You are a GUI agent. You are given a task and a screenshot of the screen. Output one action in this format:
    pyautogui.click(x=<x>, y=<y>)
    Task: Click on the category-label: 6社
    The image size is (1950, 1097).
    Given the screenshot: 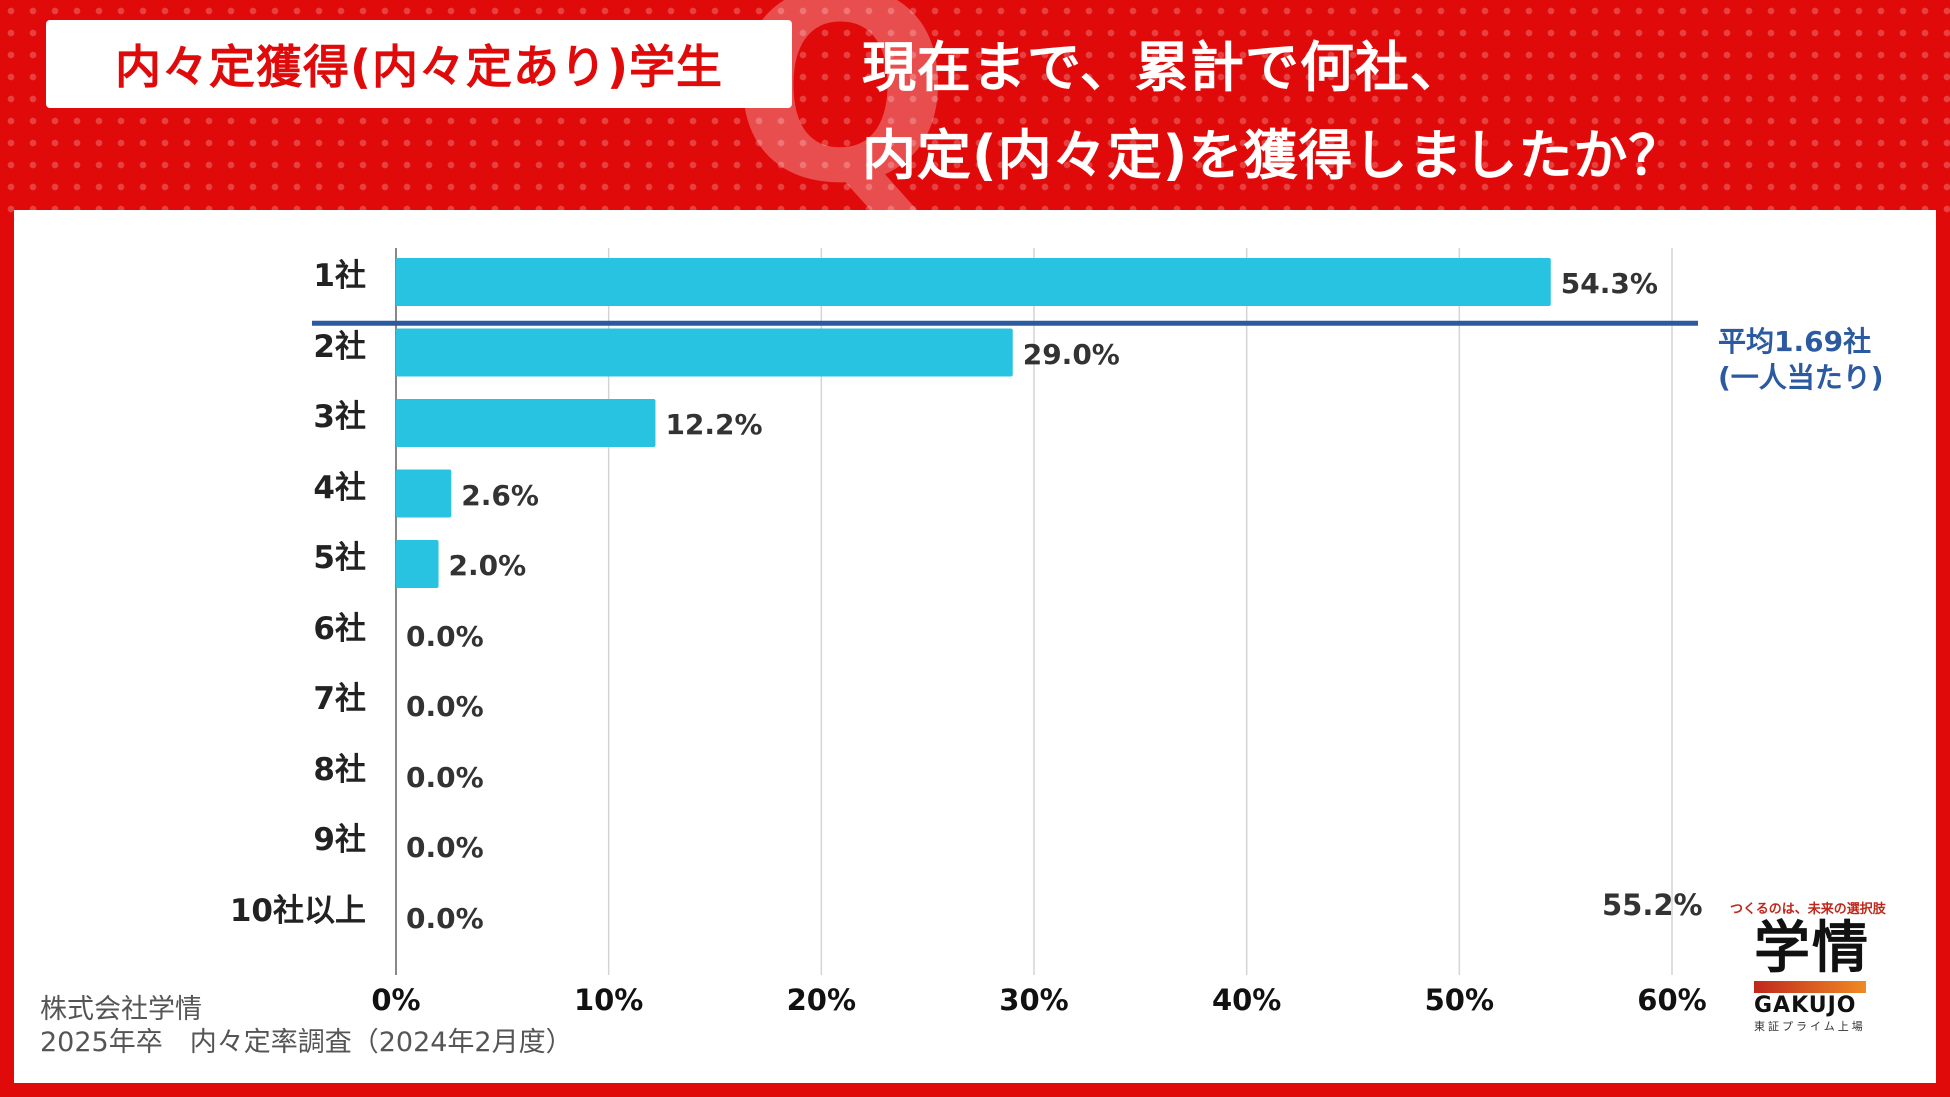 What is the action you would take?
    pyautogui.click(x=339, y=628)
    